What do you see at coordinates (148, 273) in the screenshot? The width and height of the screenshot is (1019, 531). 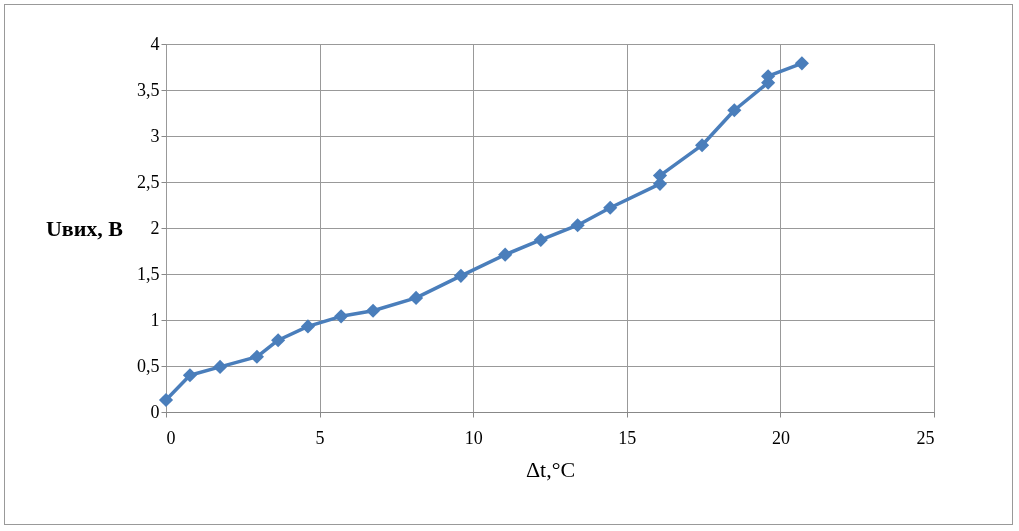 I see `y-tick-label: 1,5` at bounding box center [148, 273].